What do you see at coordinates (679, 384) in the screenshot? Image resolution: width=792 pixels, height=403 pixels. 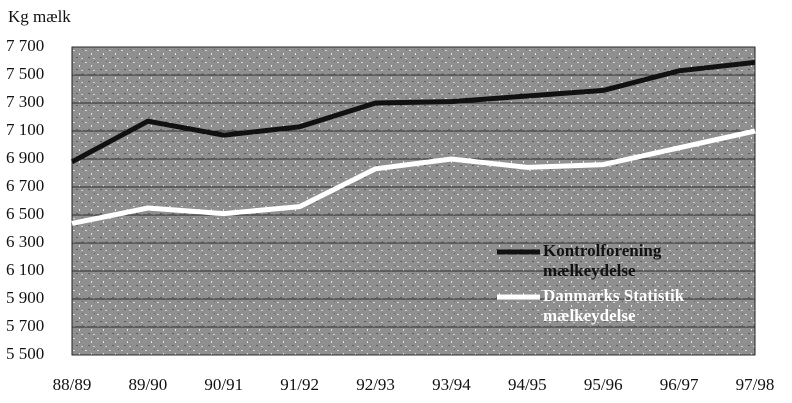 I see `x-tick-label: 96/97` at bounding box center [679, 384].